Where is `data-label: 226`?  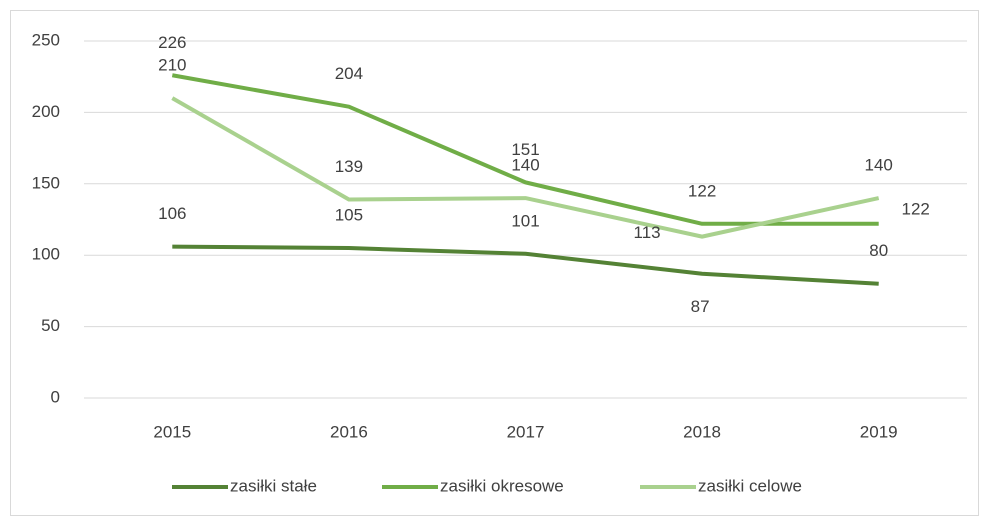 data-label: 226 is located at coordinates (172, 42).